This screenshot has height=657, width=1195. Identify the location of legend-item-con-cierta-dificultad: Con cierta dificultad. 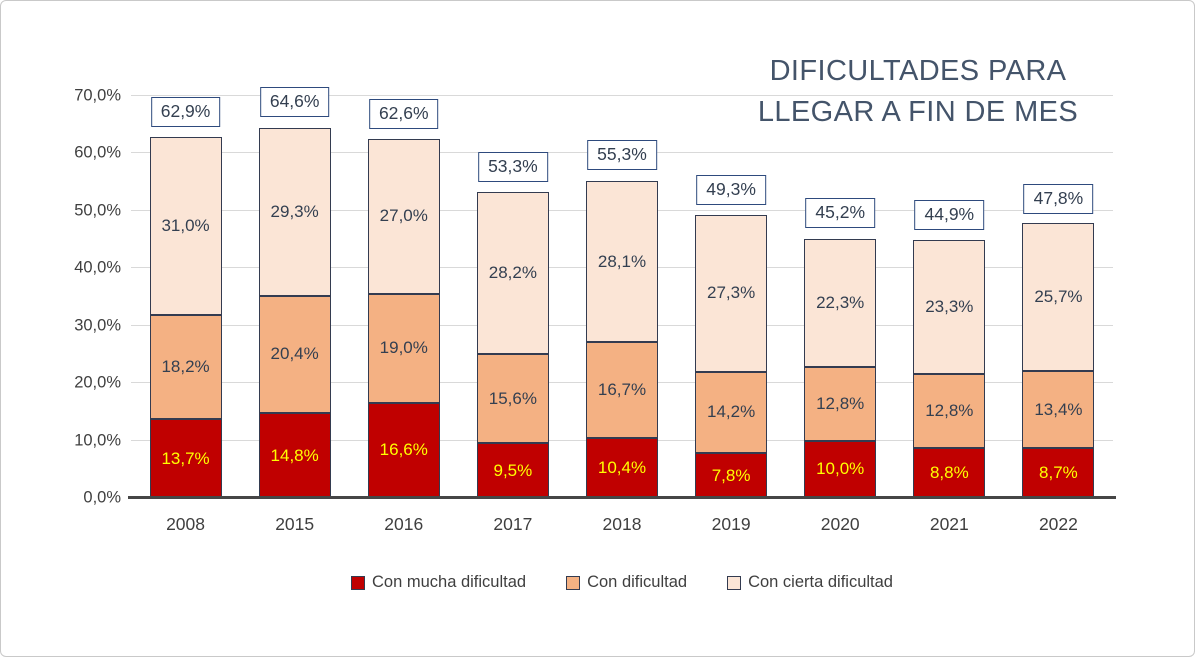
(810, 582).